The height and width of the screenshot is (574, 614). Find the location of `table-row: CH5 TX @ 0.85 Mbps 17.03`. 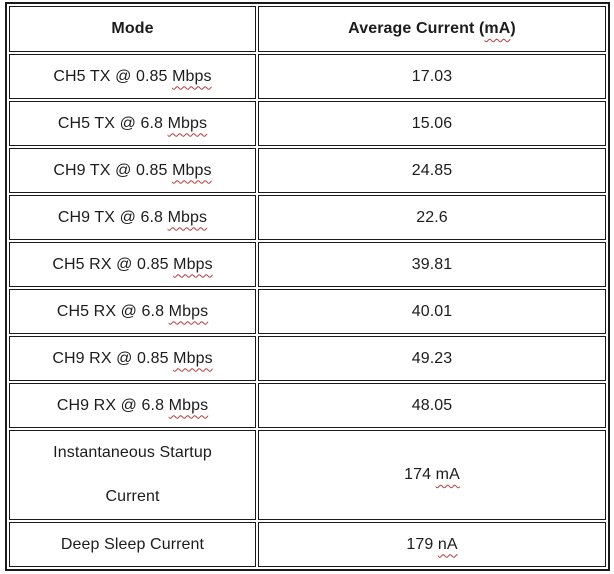

table-row: CH5 TX @ 0.85 Mbps 17.03 is located at coordinates (307, 76).